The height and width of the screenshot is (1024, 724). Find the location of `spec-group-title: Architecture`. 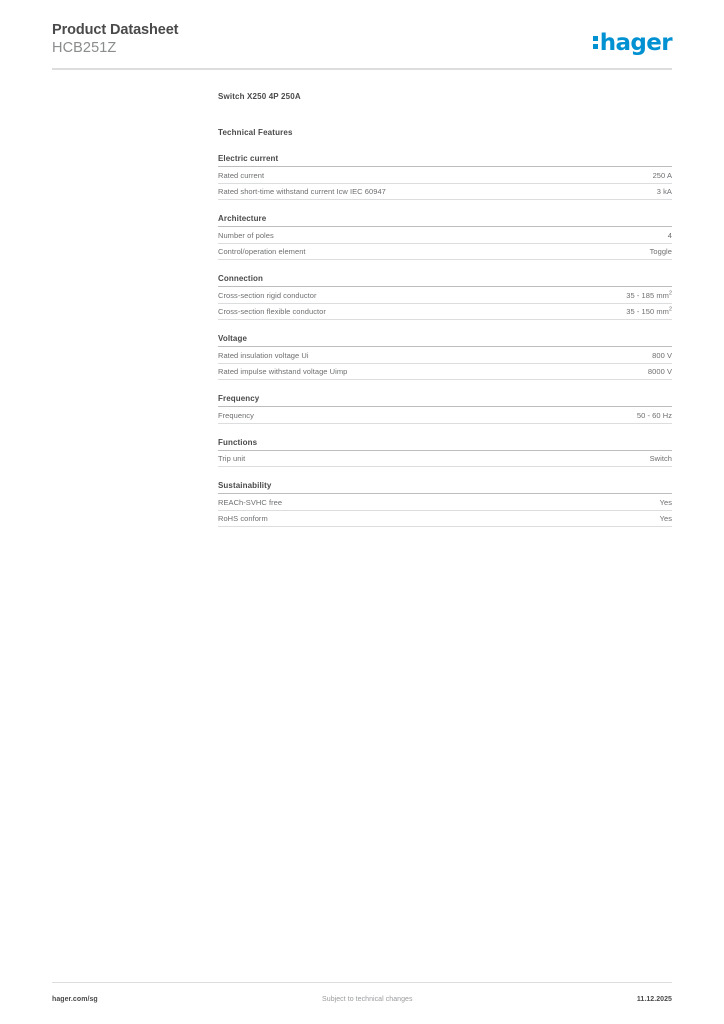

spec-group-title: Architecture is located at coordinates (445, 220).